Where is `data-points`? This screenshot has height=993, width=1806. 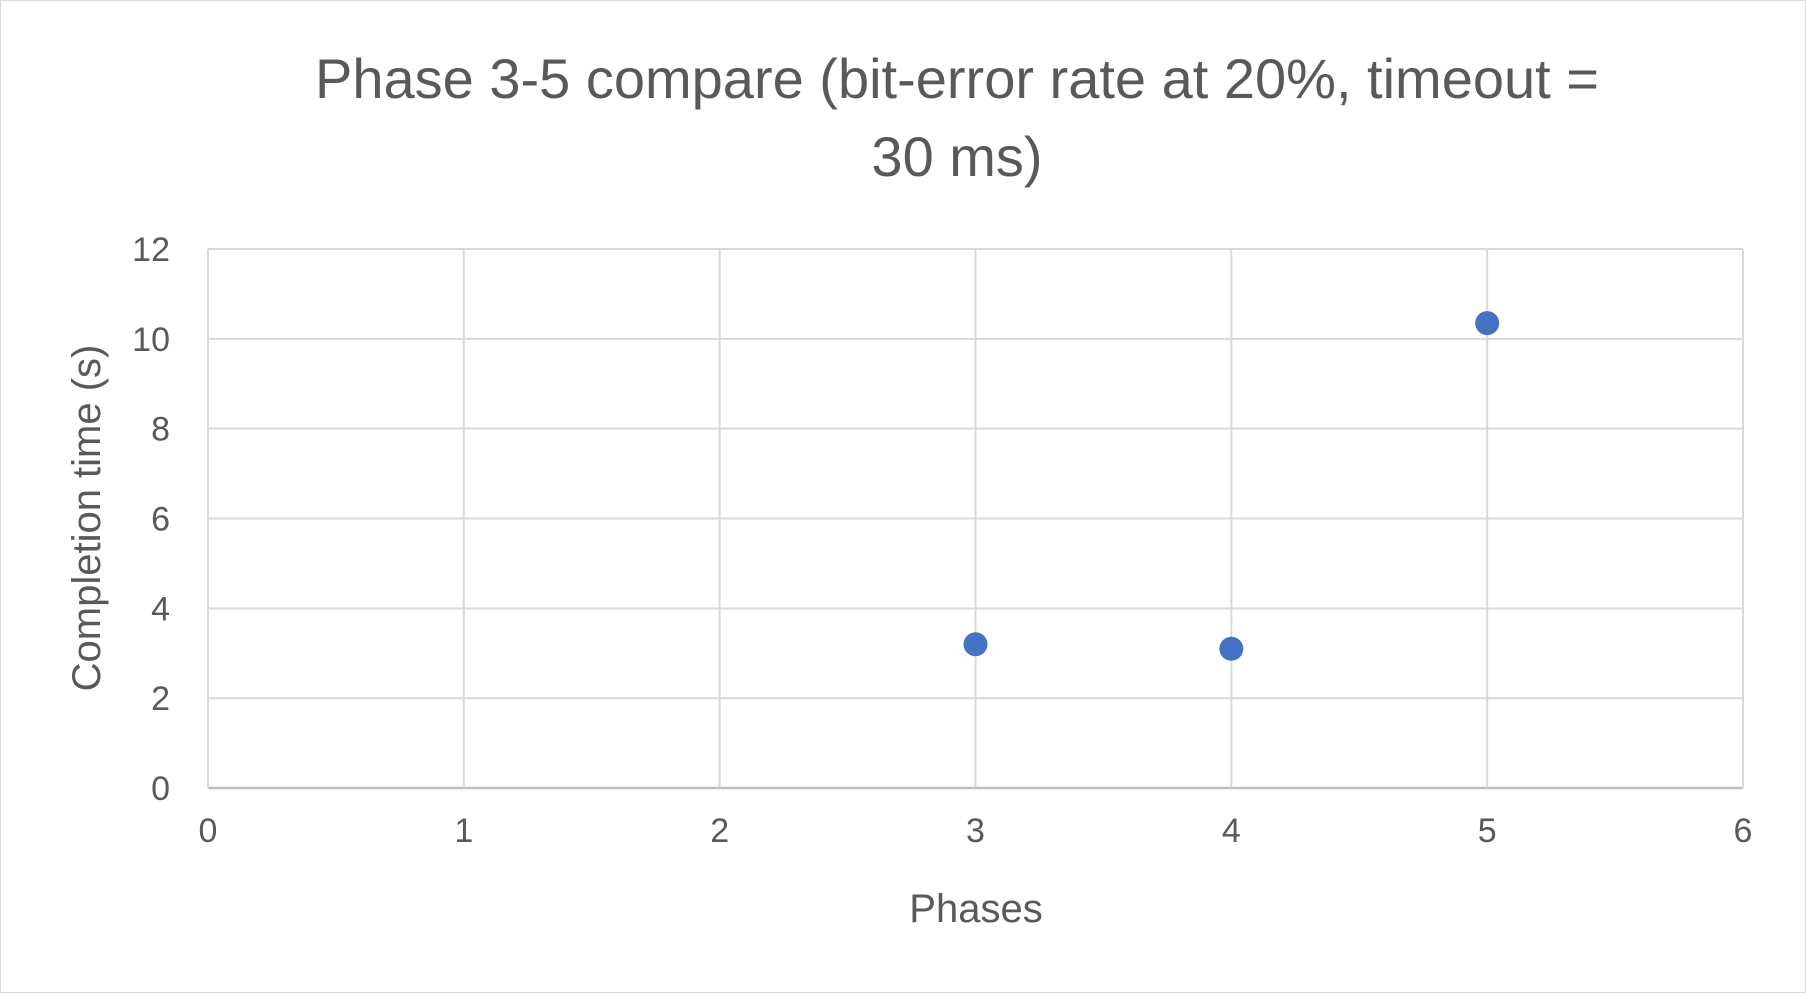
data-points is located at coordinates (1231, 486).